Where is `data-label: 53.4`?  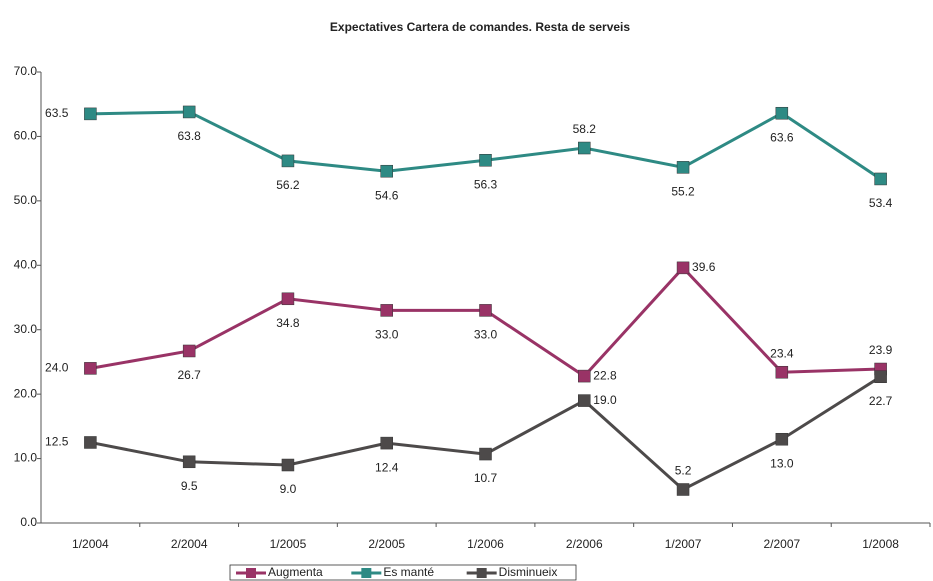 data-label: 53.4 is located at coordinates (881, 203).